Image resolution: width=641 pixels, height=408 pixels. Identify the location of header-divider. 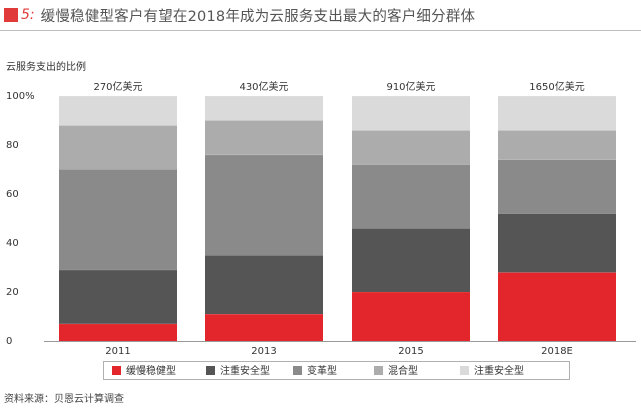
(320, 30).